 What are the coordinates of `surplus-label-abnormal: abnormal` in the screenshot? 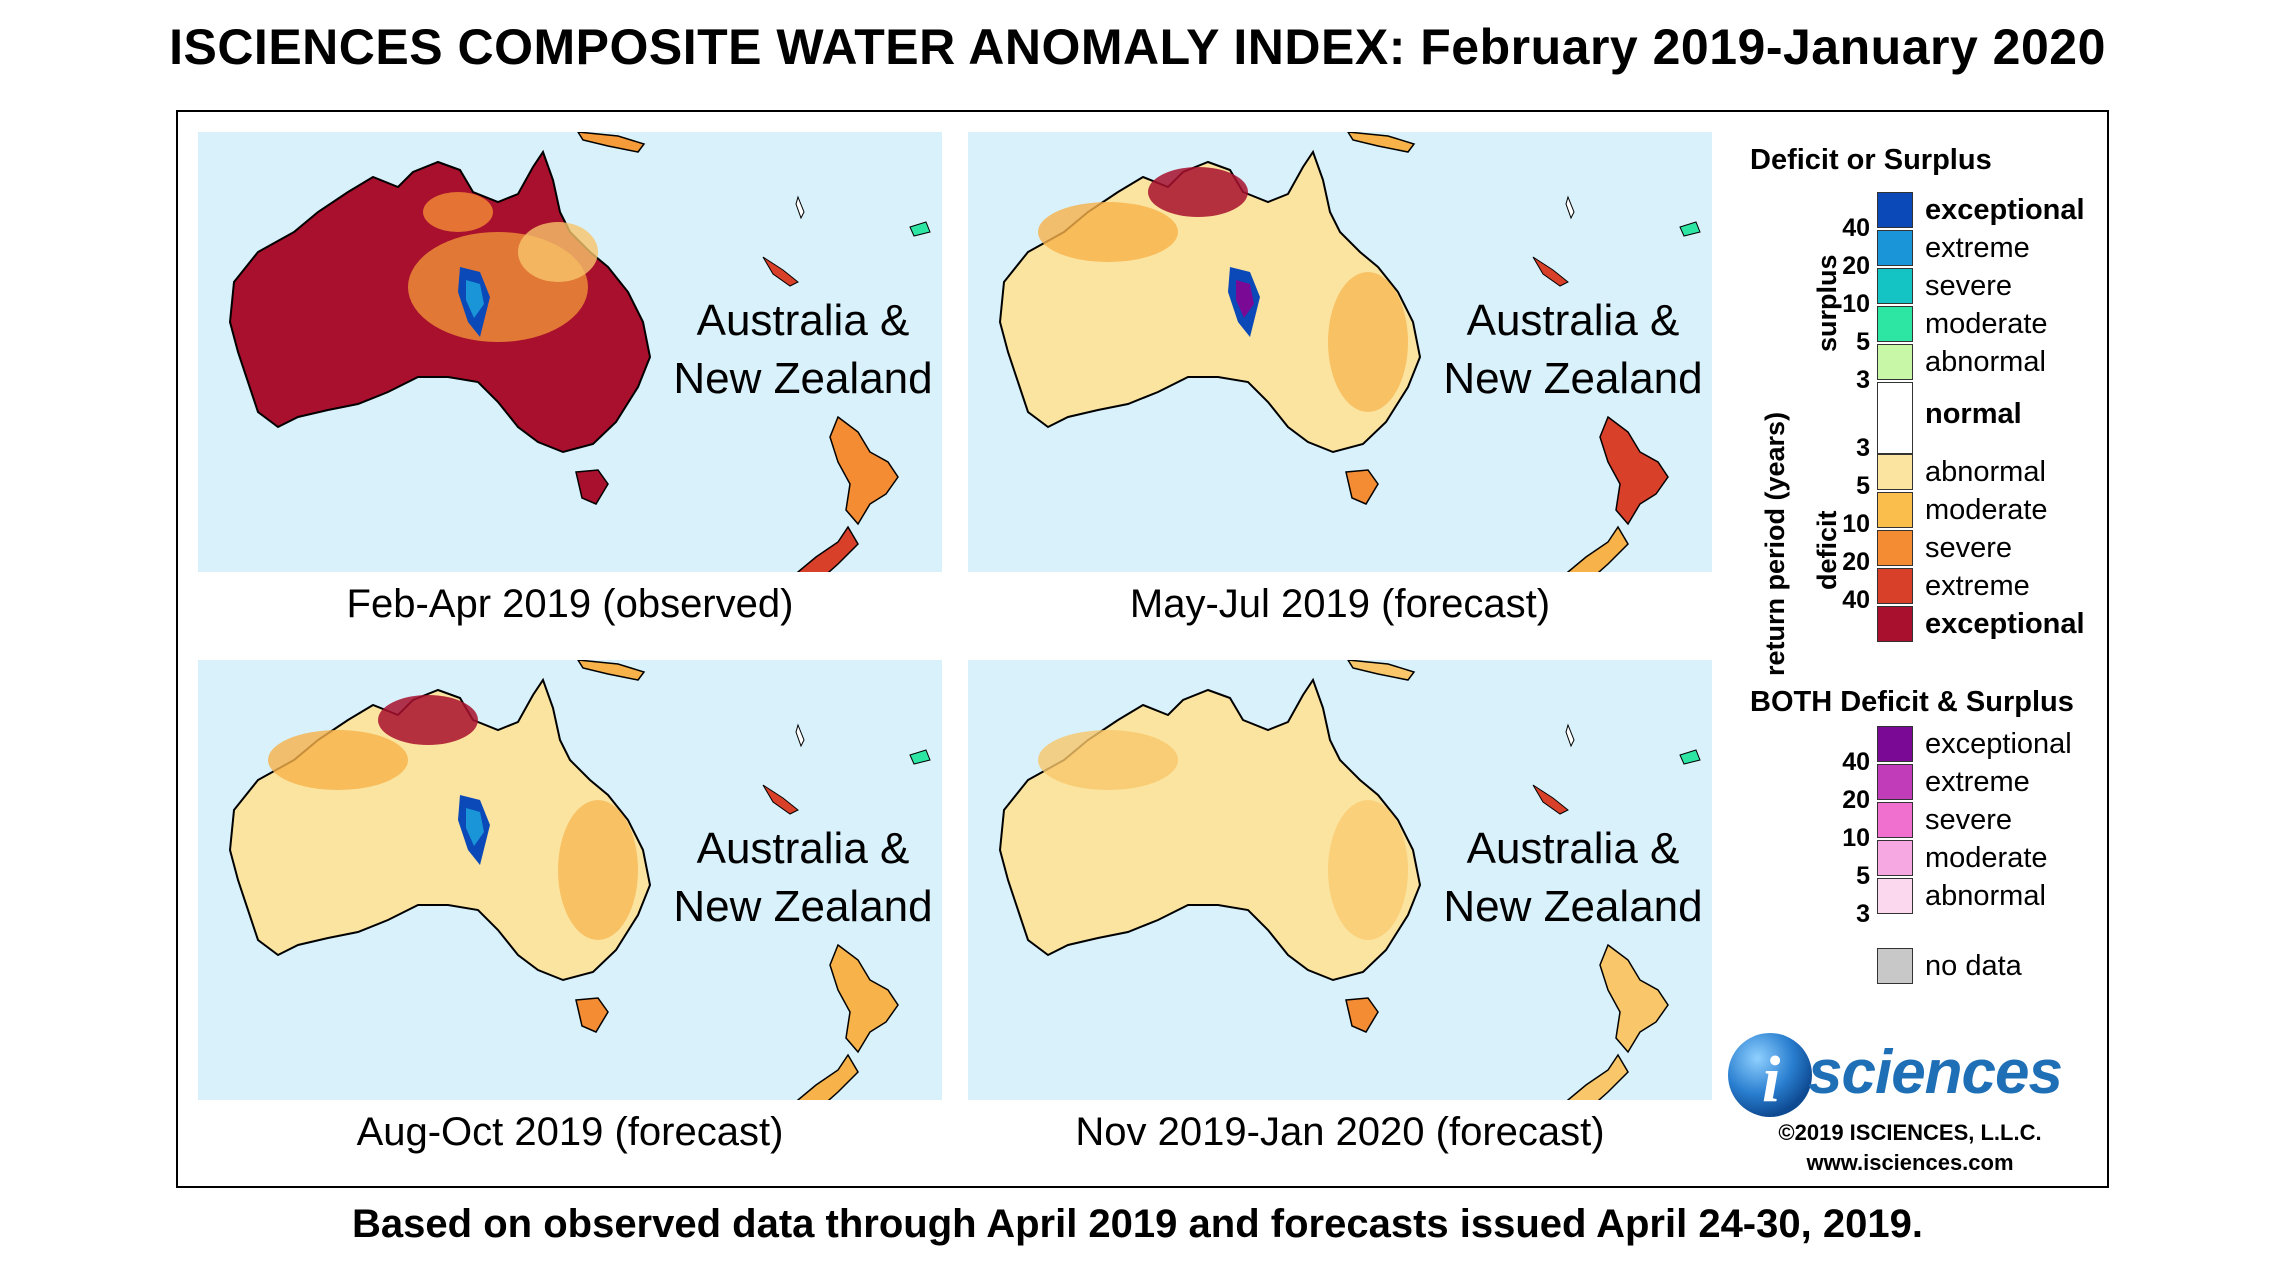 It's located at (1985, 362).